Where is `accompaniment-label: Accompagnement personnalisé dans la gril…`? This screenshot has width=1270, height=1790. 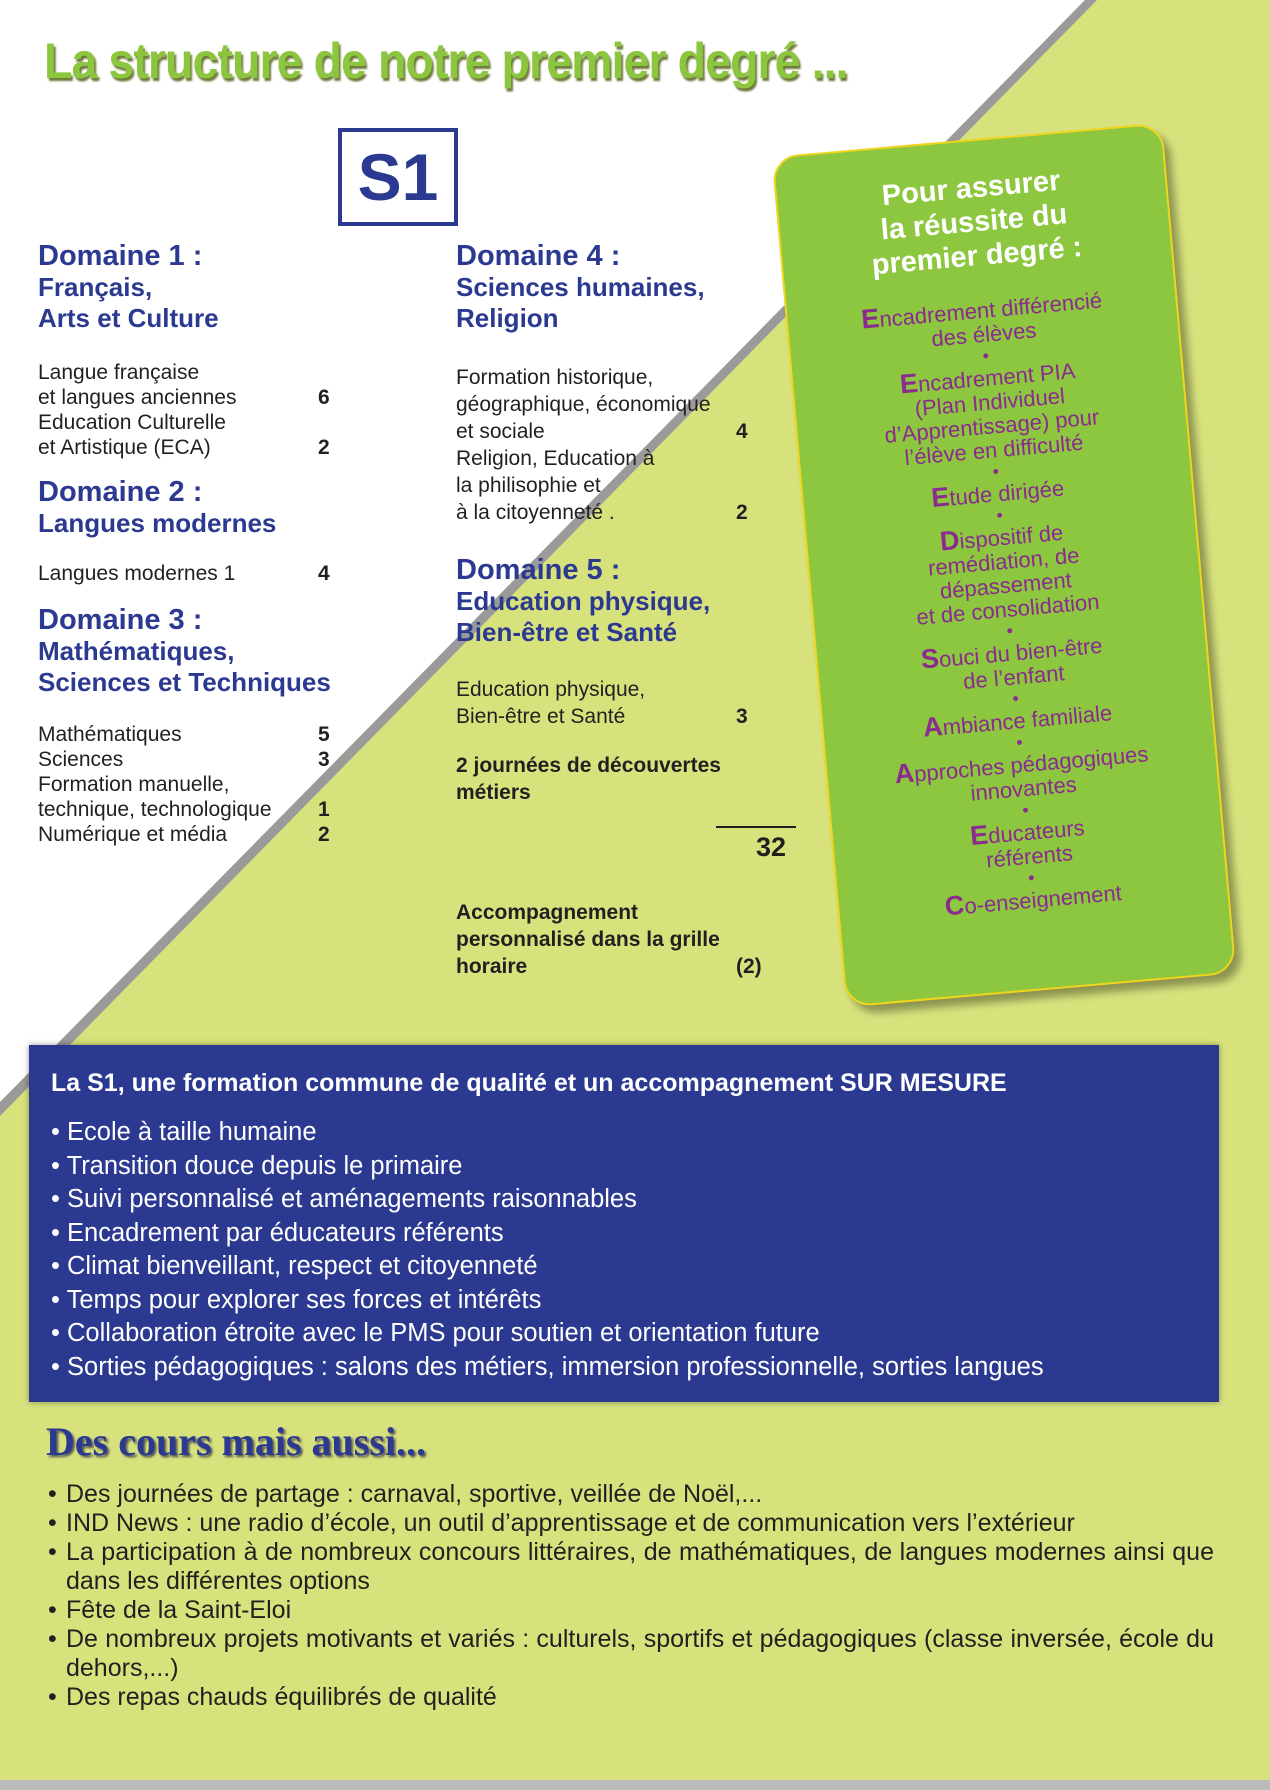 accompaniment-label: Accompagnement personnalisé dans la gril… is located at coordinates (588, 939).